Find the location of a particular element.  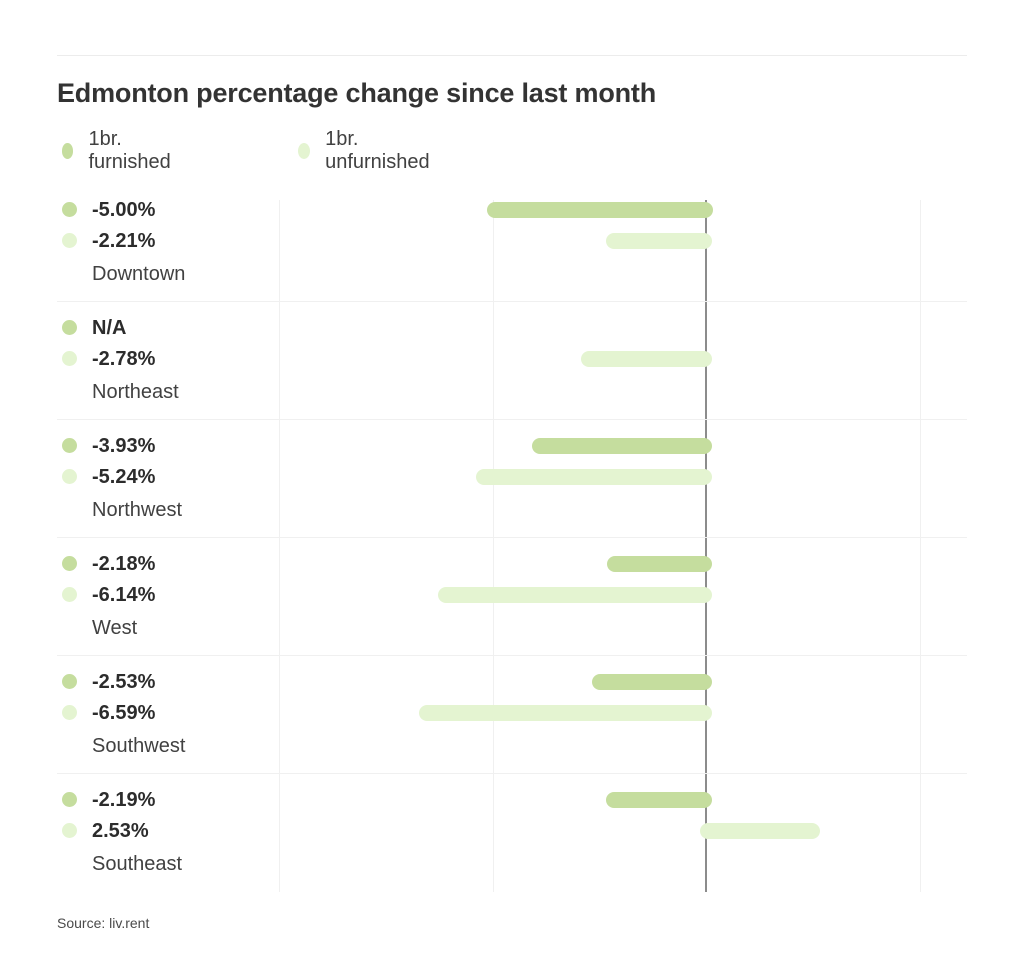

bar-1br-unfurnished-southeast is located at coordinates (760, 831).